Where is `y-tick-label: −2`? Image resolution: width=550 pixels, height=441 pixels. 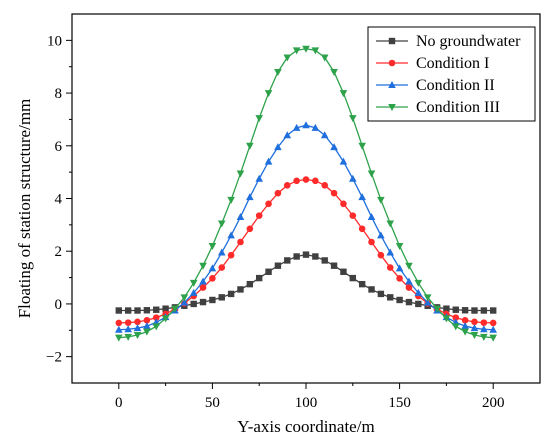 y-tick-label: −2 is located at coordinates (54, 358).